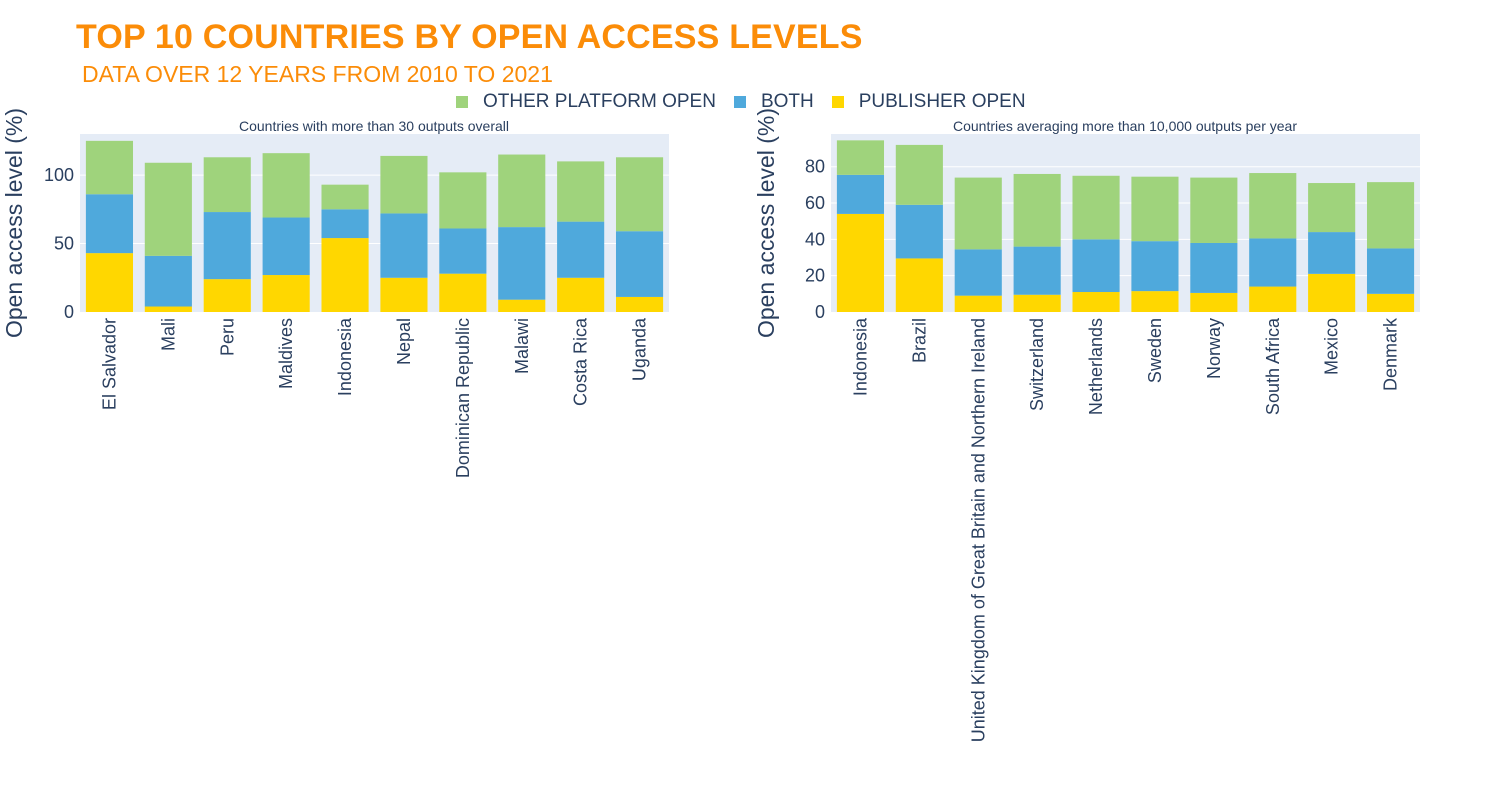  Describe the element at coordinates (1214, 210) in the screenshot. I see `bar-other-platform-open-norway` at that location.